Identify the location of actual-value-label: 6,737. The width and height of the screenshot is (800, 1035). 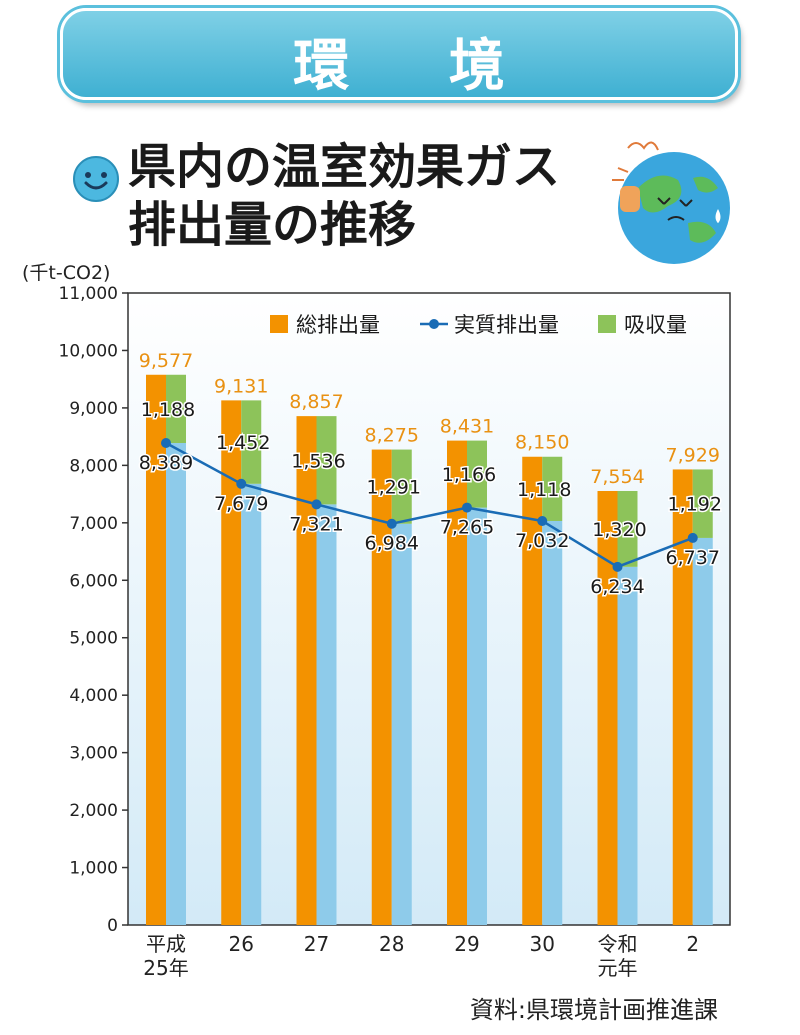
(693, 558).